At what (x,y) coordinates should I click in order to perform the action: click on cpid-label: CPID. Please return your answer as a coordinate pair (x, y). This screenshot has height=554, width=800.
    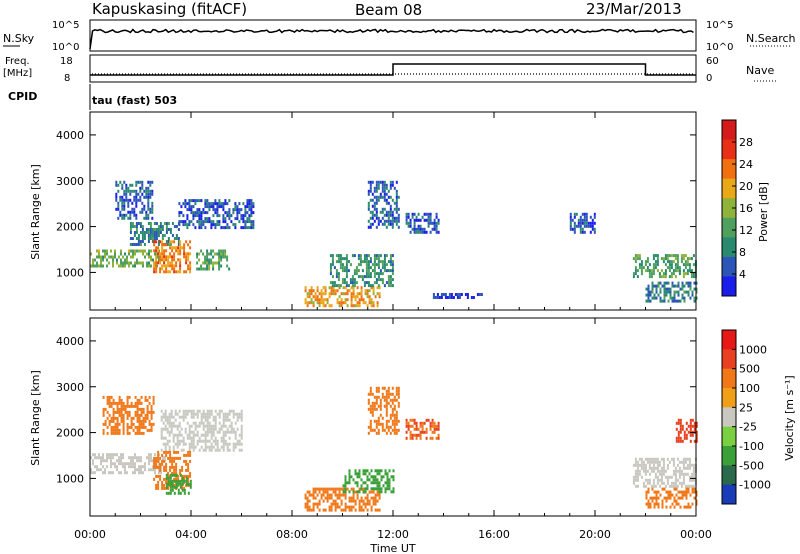
    Looking at the image, I should click on (22, 96).